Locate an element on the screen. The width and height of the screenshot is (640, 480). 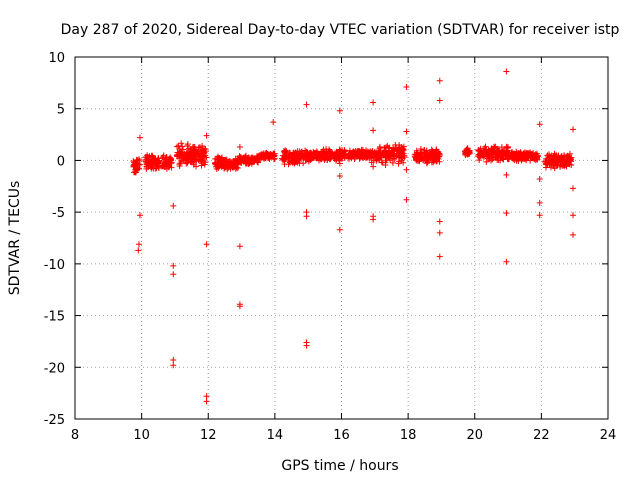
x-tick-label: 24 is located at coordinates (608, 435).